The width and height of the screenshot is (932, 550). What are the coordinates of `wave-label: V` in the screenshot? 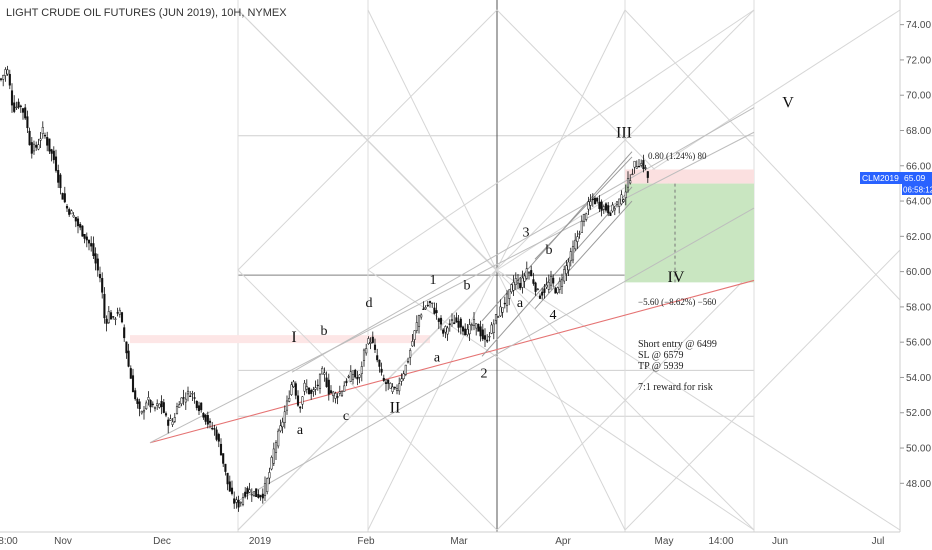 It's located at (788, 103).